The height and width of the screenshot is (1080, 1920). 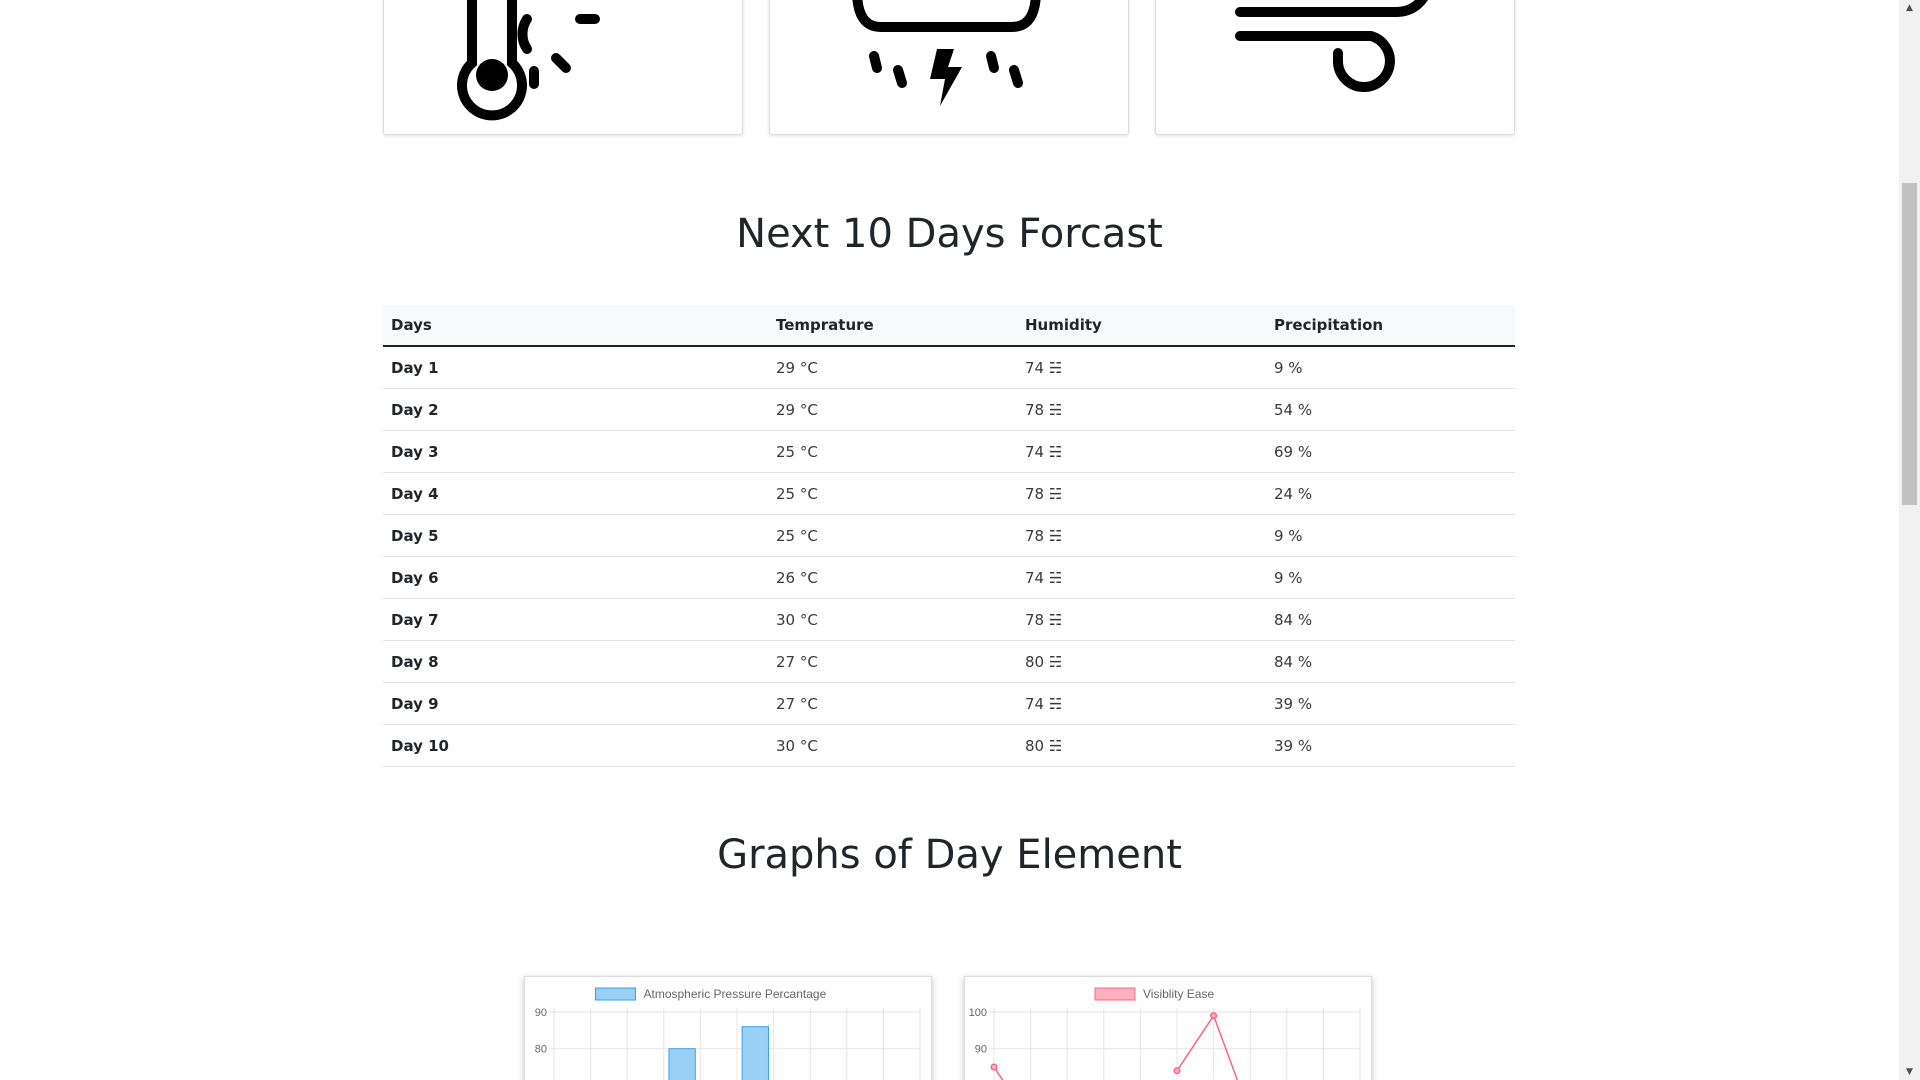 I want to click on day-cell: Day 4, so click(x=575, y=493).